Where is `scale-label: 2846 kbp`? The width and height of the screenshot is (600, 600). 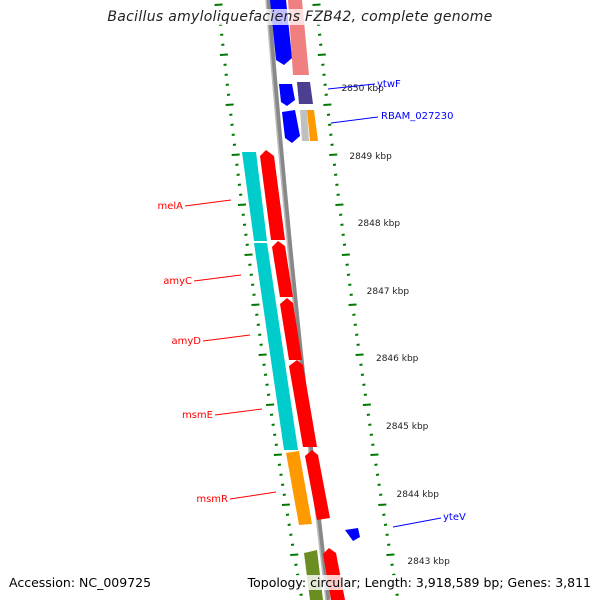
scale-label: 2846 kbp is located at coordinates (397, 359).